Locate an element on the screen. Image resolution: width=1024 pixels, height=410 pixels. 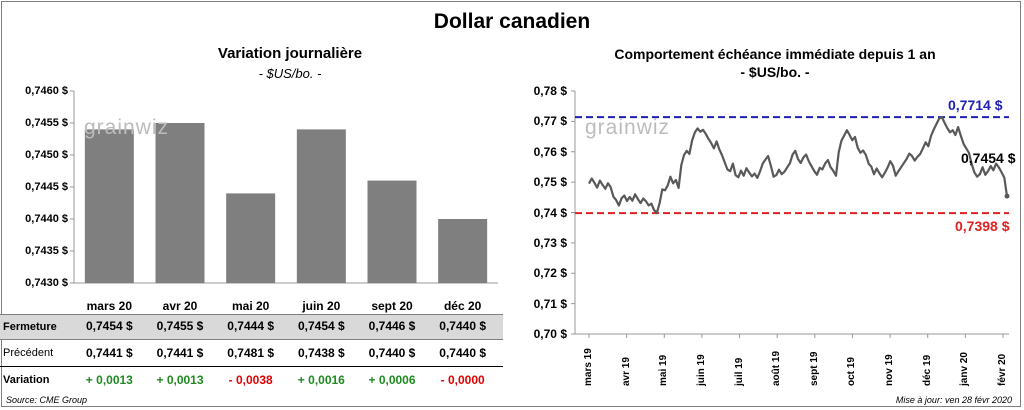
page-title: Dollar canadien is located at coordinates (512, 21).